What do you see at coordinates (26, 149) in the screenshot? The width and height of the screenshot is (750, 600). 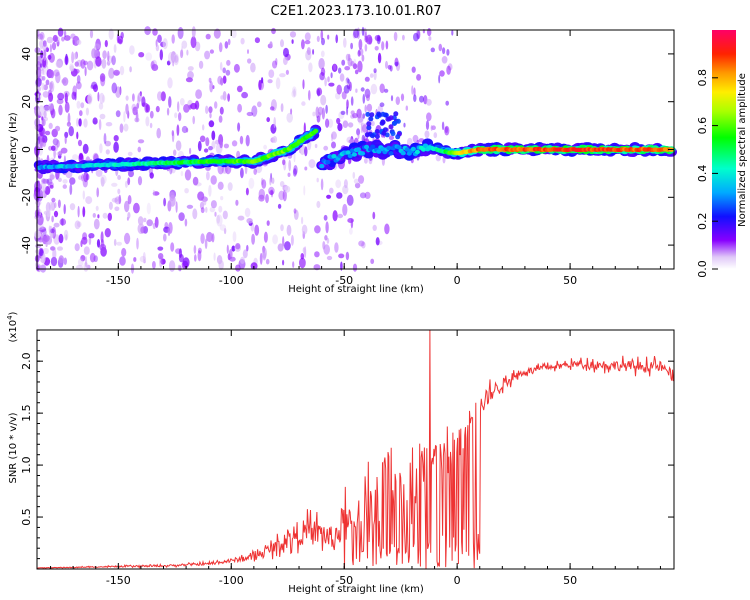 I see `y-tick-label: 0` at bounding box center [26, 149].